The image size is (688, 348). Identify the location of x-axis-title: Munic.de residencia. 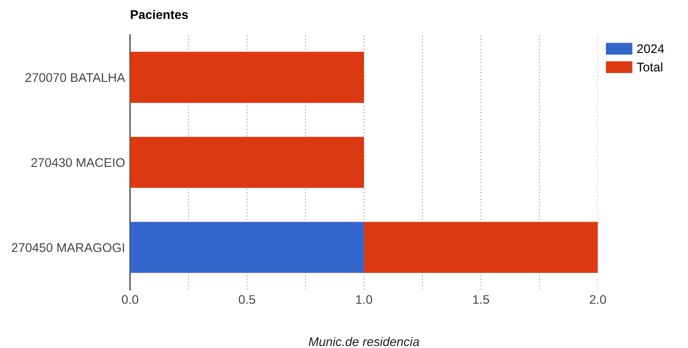
(364, 341).